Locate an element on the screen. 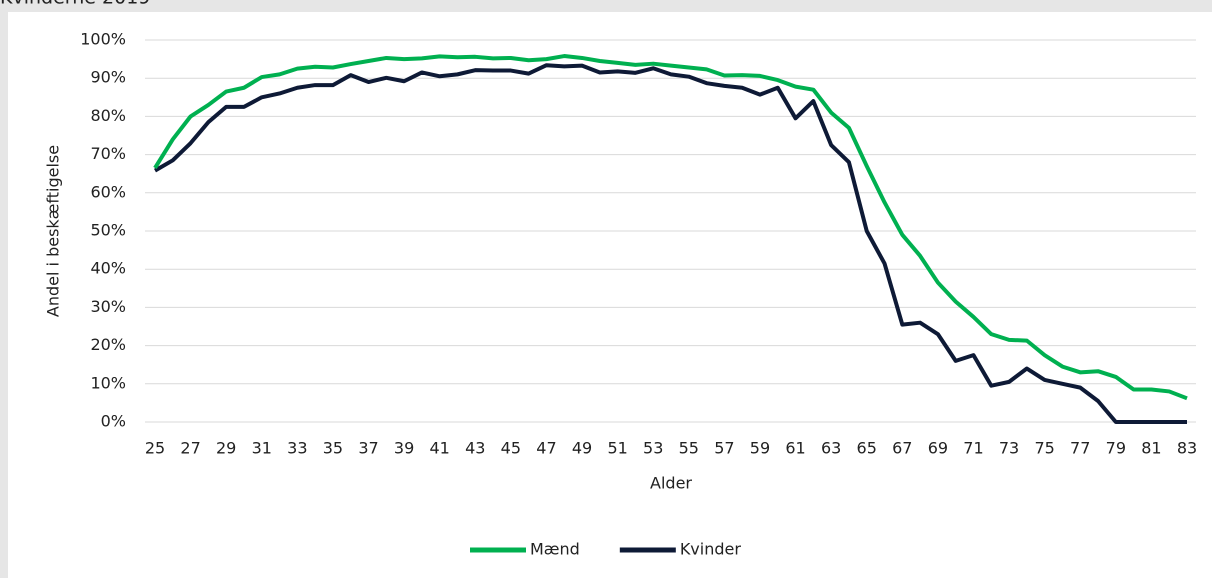 The height and width of the screenshot is (578, 1212). x-tick-label: 31 is located at coordinates (262, 448).